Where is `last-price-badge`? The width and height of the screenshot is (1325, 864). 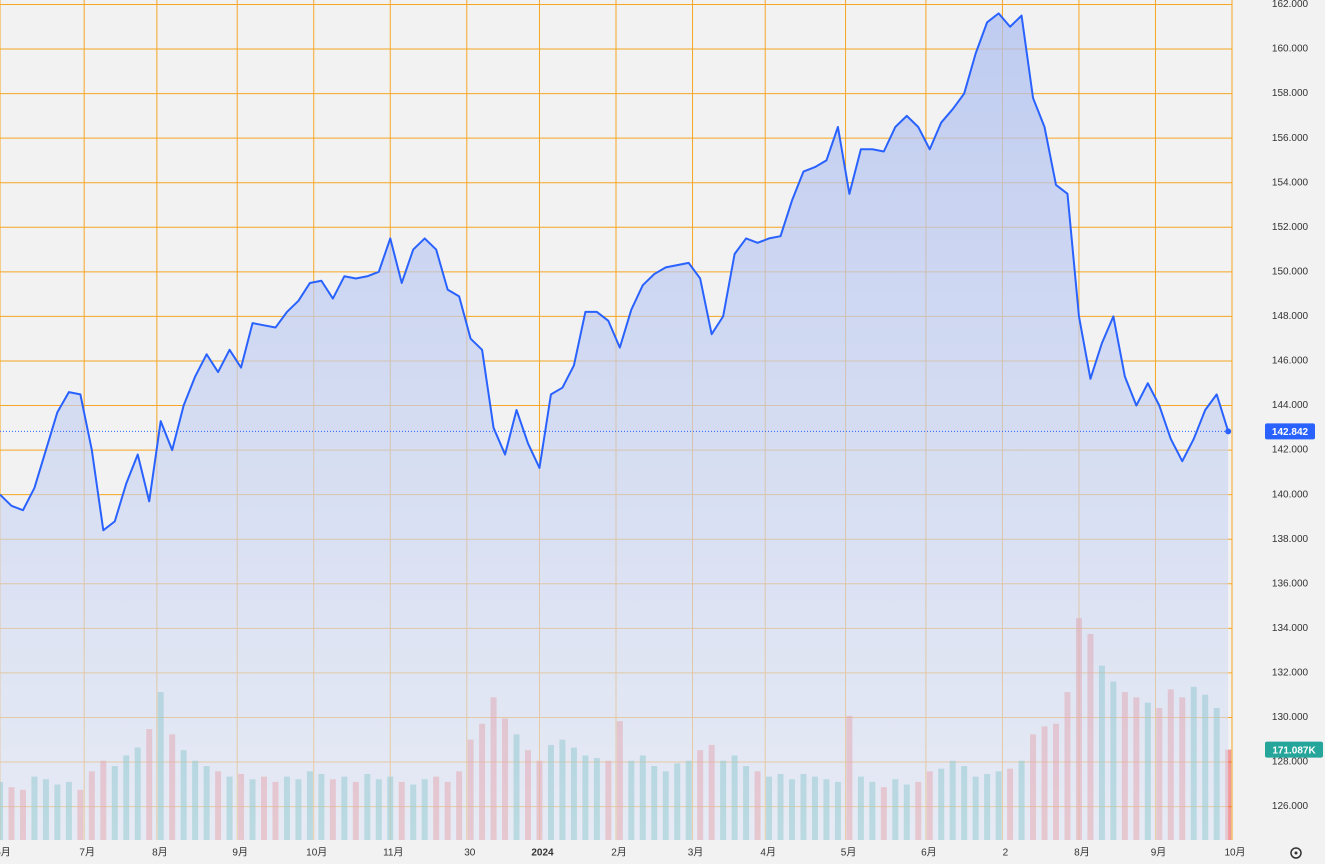 last-price-badge is located at coordinates (1290, 431).